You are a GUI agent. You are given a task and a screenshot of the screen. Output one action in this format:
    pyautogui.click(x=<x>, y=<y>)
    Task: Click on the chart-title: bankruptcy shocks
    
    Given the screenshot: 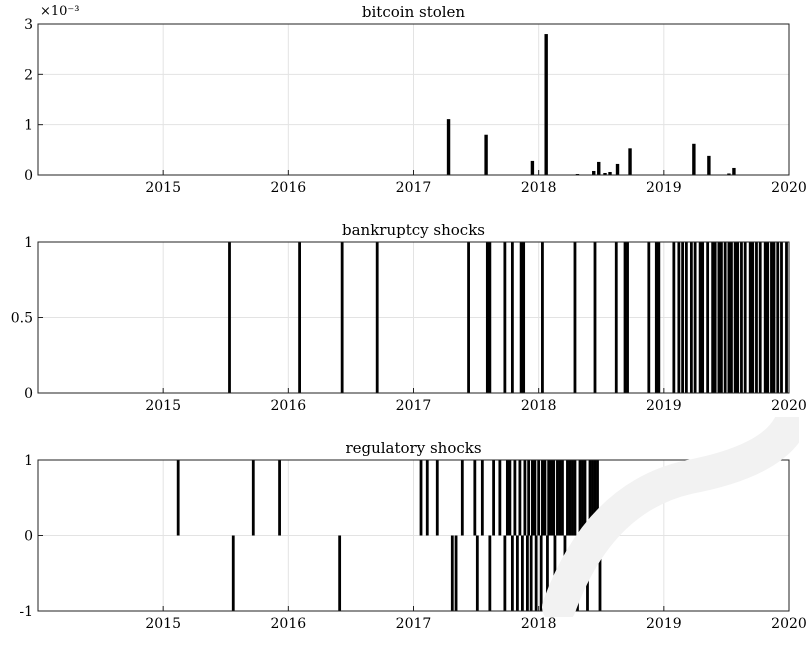 What is the action you would take?
    pyautogui.click(x=413, y=230)
    